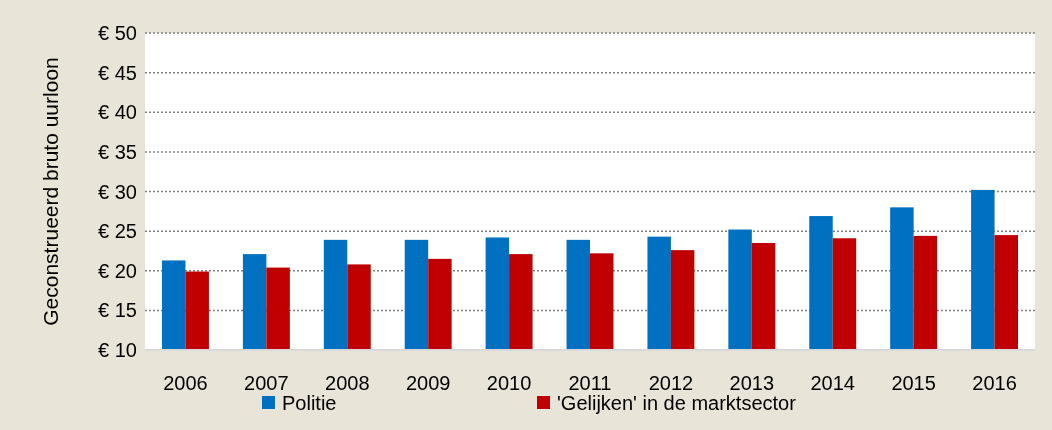 This screenshot has height=430, width=1052. What do you see at coordinates (117, 72) in the screenshot?
I see `y-tick-label: € 45` at bounding box center [117, 72].